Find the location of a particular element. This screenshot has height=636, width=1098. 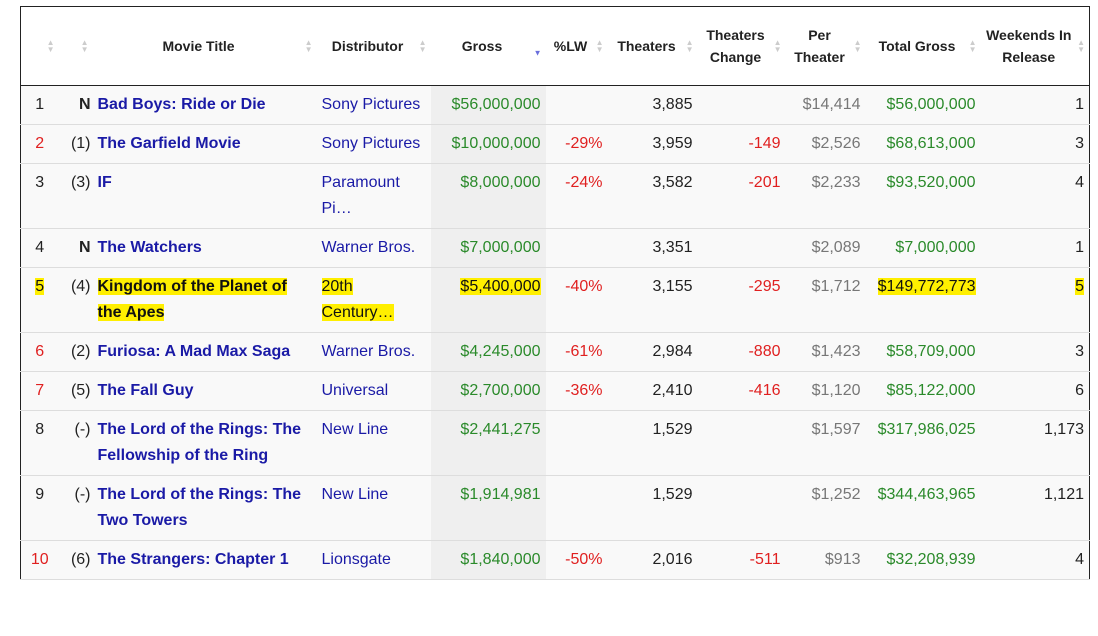

movie-title-link: The Garfield Movie is located at coordinates (204, 144).